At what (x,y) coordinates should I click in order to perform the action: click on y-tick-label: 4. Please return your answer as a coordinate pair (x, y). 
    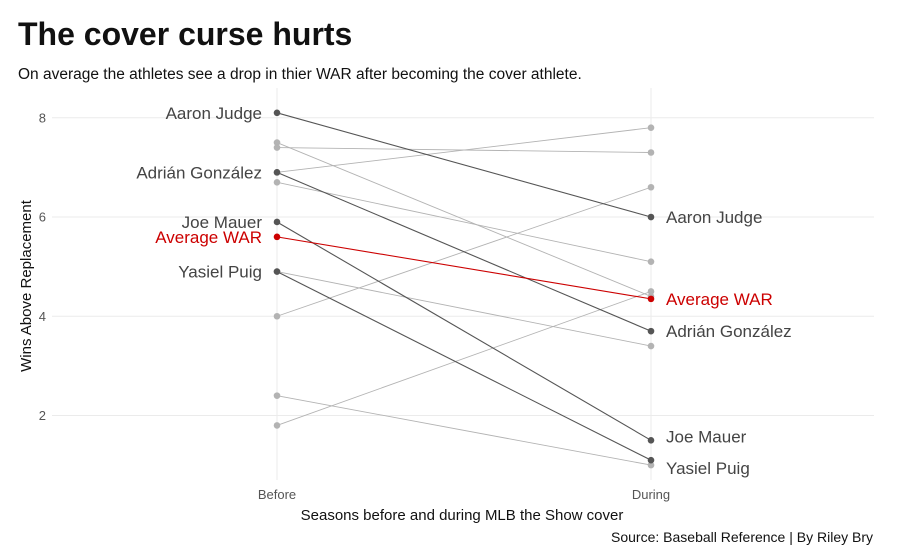
    Looking at the image, I should click on (42, 316).